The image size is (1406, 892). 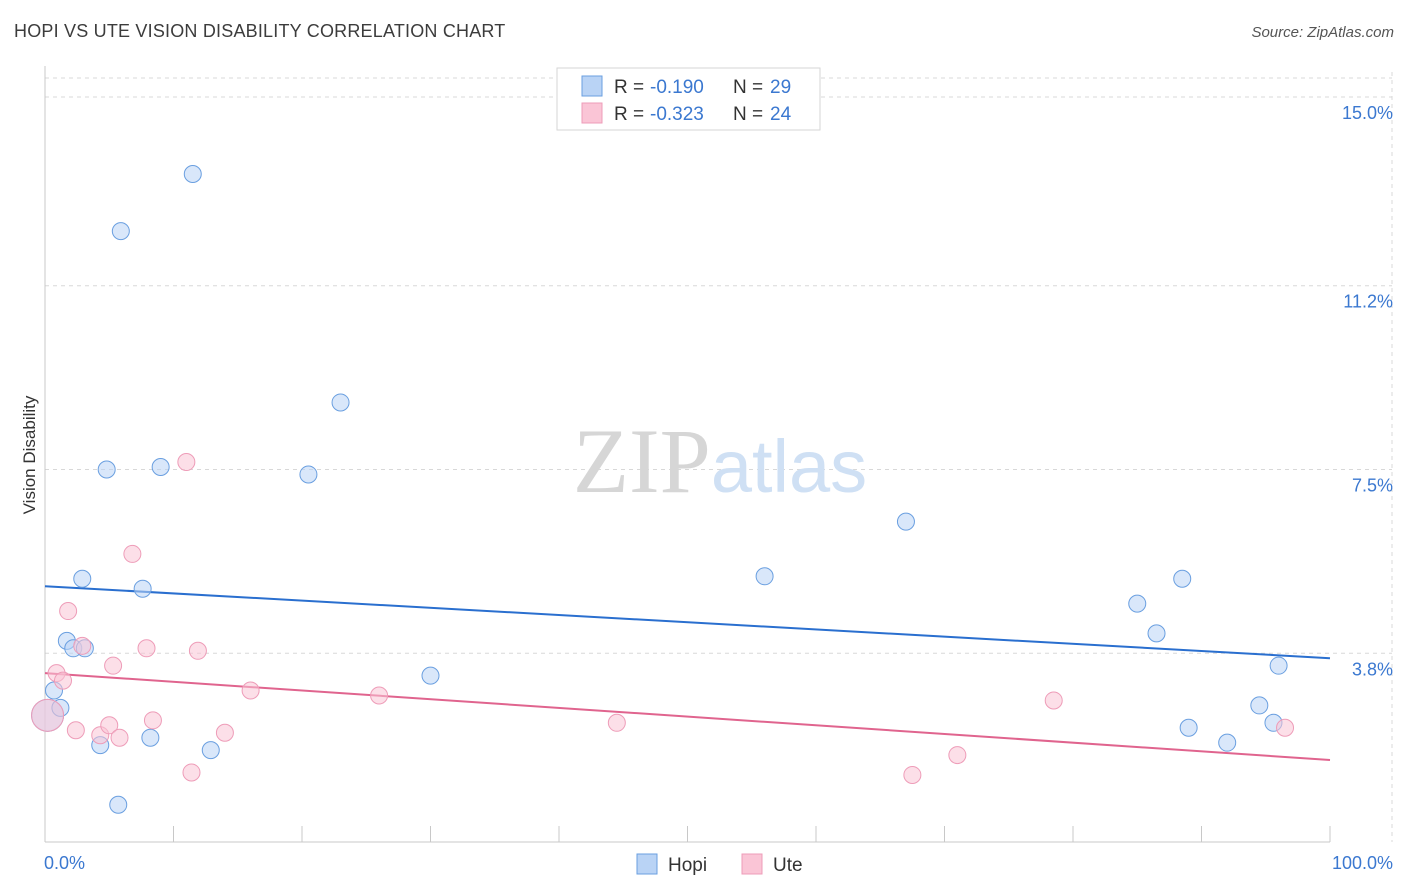 I want to click on series-legend: Hopi Ute, so click(x=719, y=864).